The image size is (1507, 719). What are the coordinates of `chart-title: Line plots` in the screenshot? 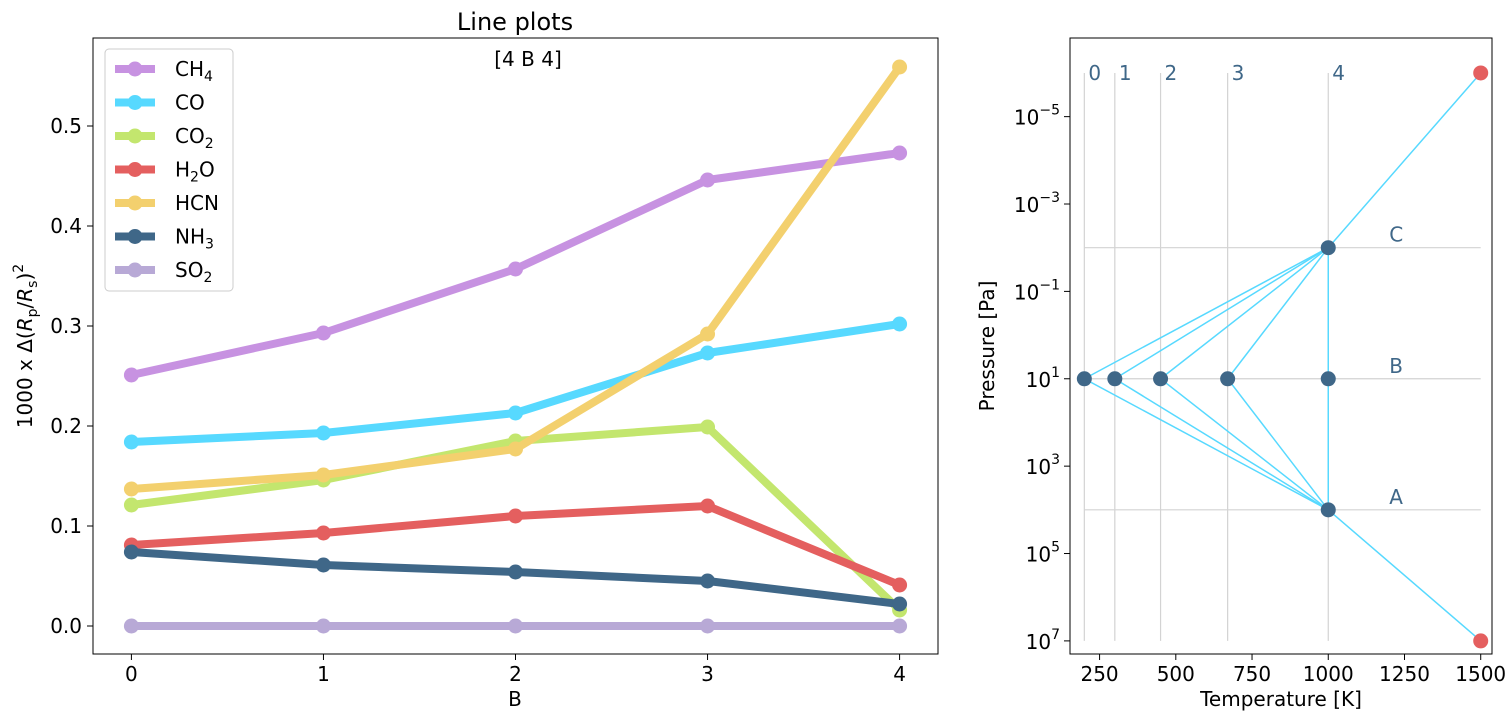 It's located at (515, 22).